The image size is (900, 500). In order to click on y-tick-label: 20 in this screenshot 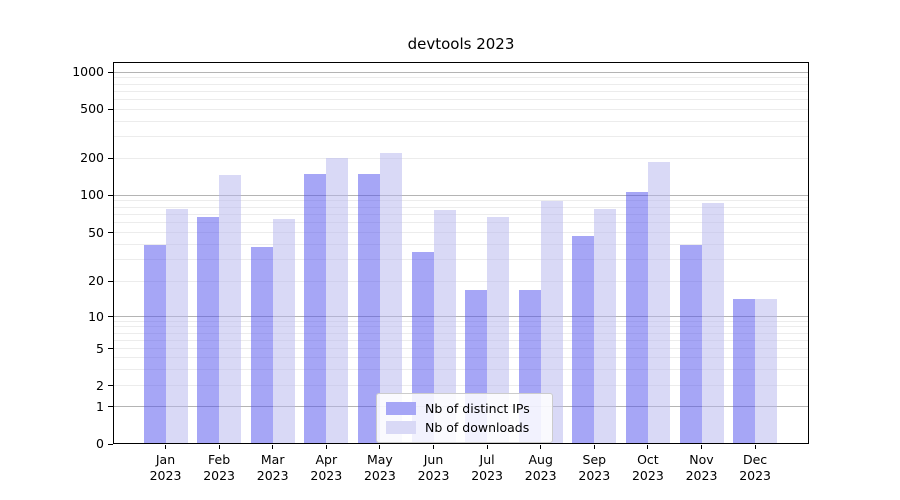, I will do `click(96, 281)`.